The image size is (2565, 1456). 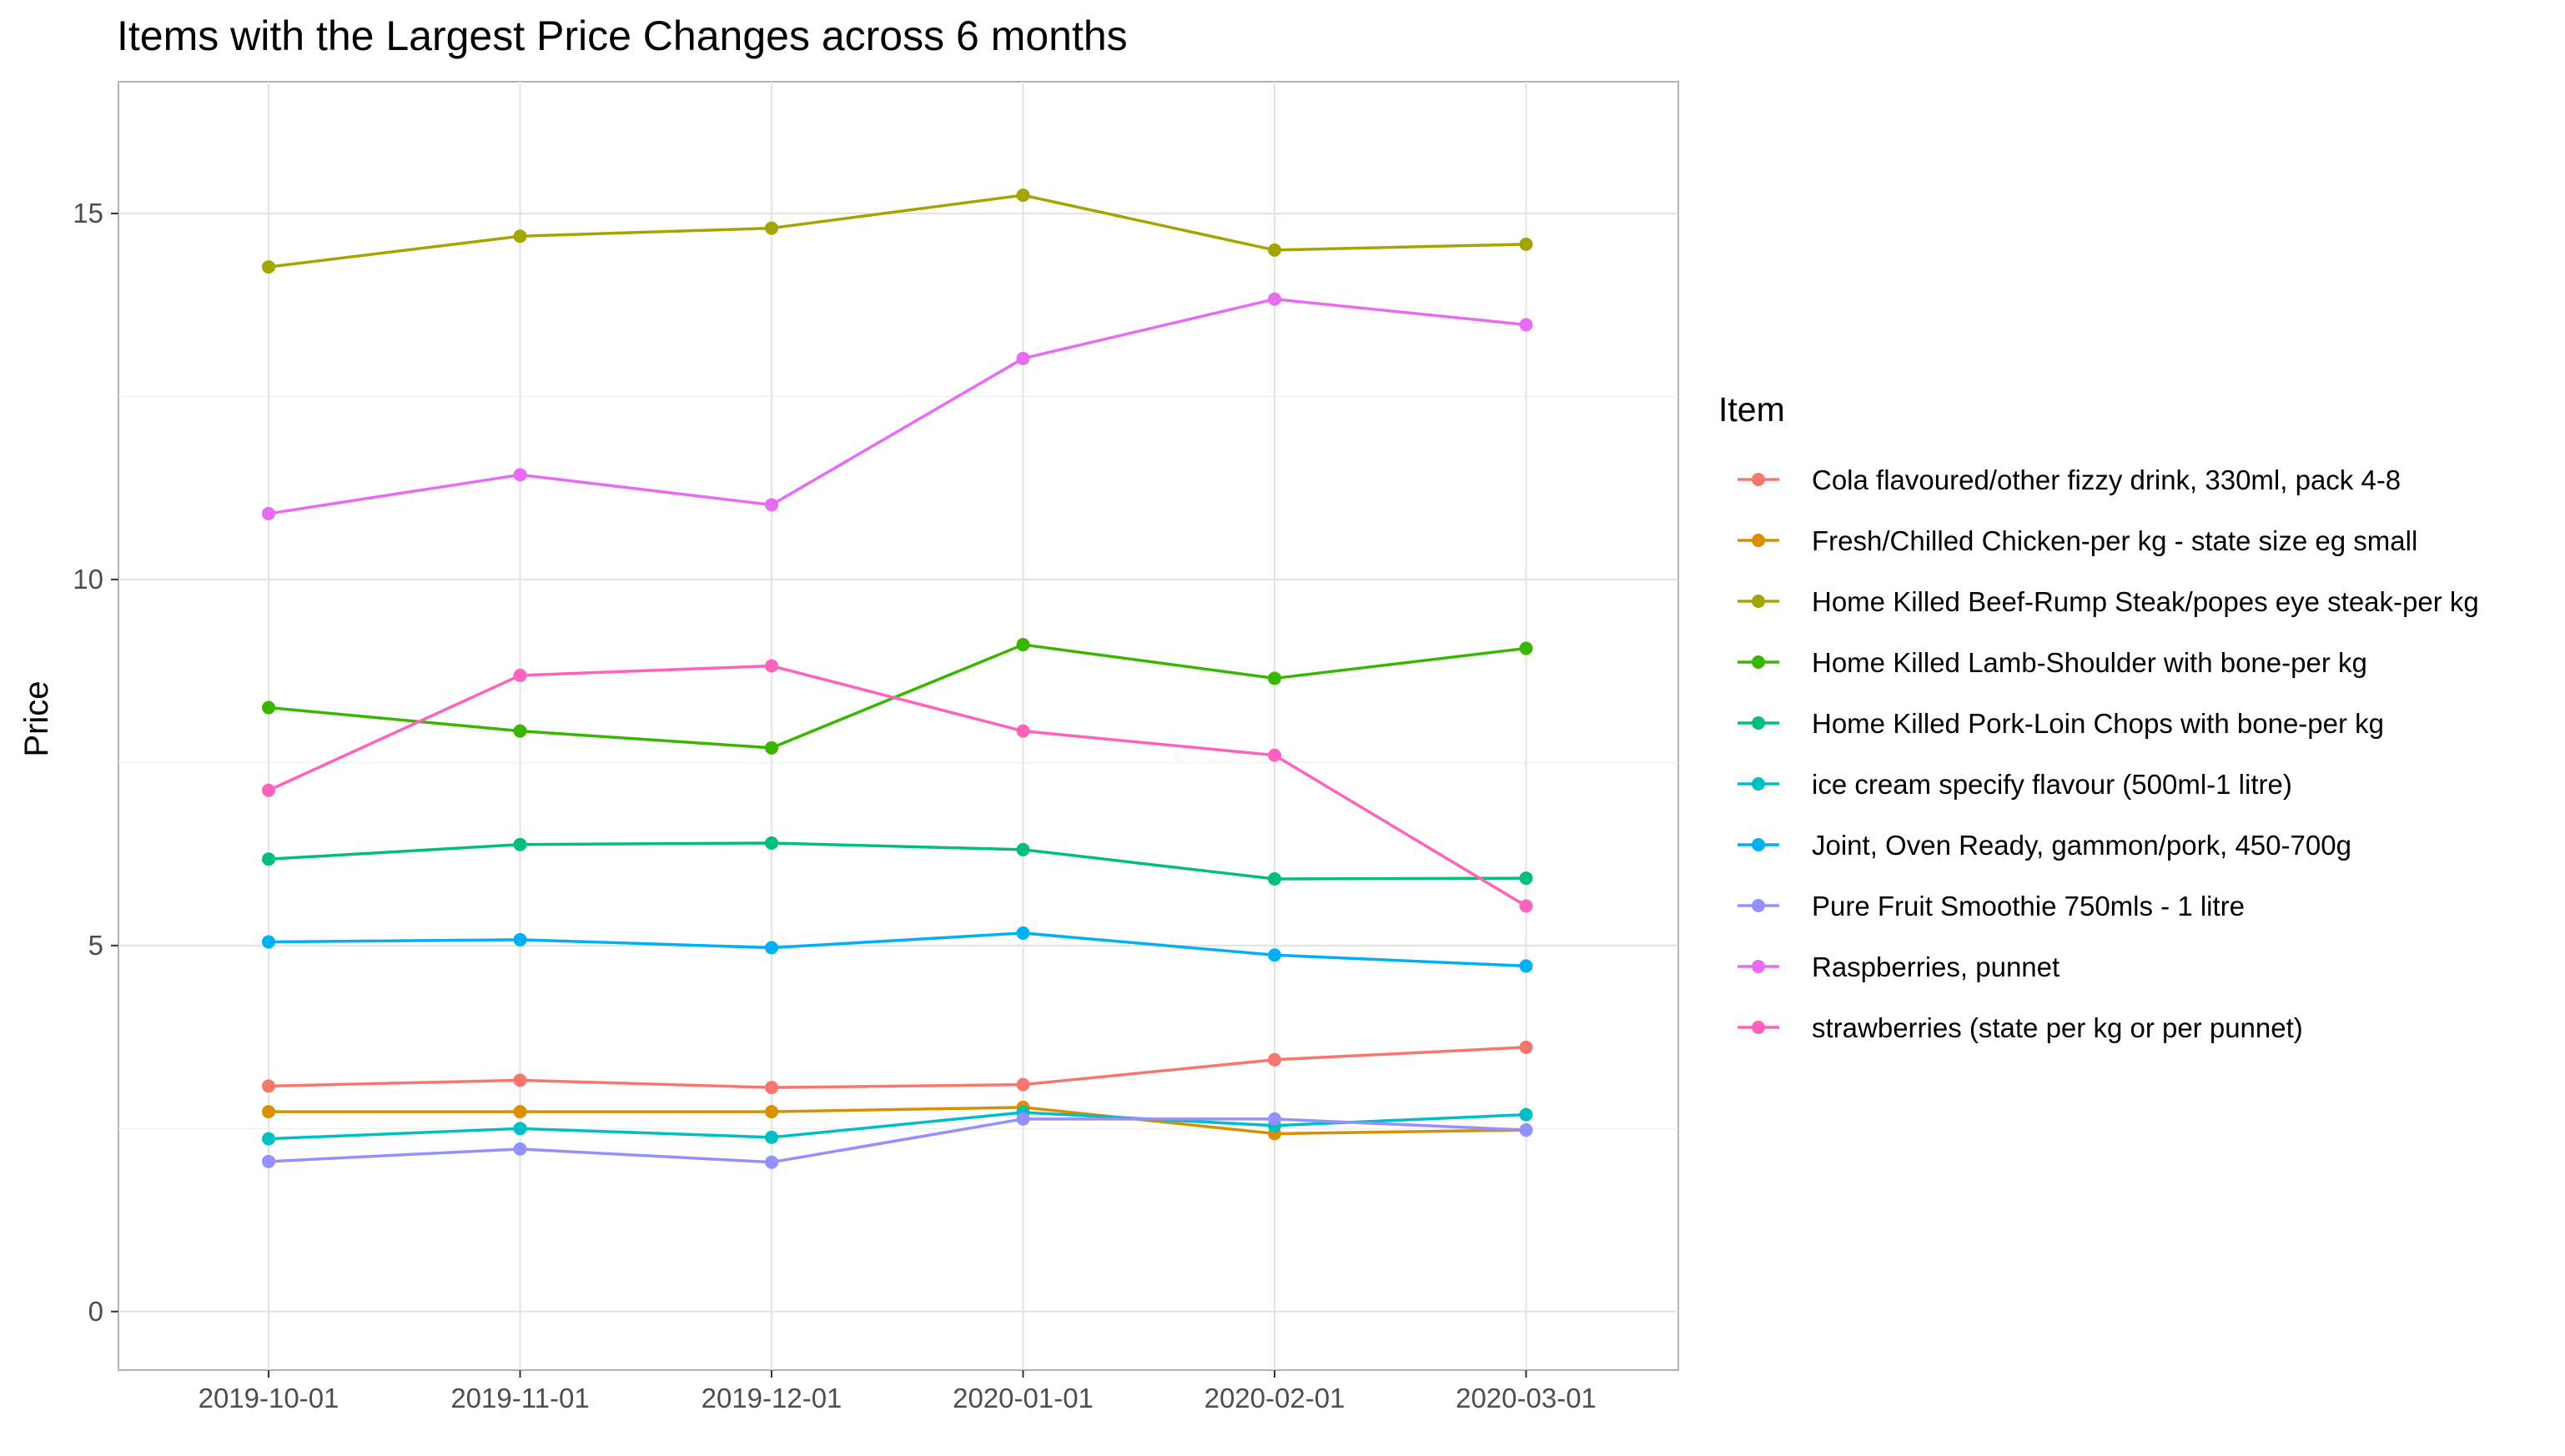 What do you see at coordinates (1527, 1398) in the screenshot?
I see `x-tick-label: 2020-03-01` at bounding box center [1527, 1398].